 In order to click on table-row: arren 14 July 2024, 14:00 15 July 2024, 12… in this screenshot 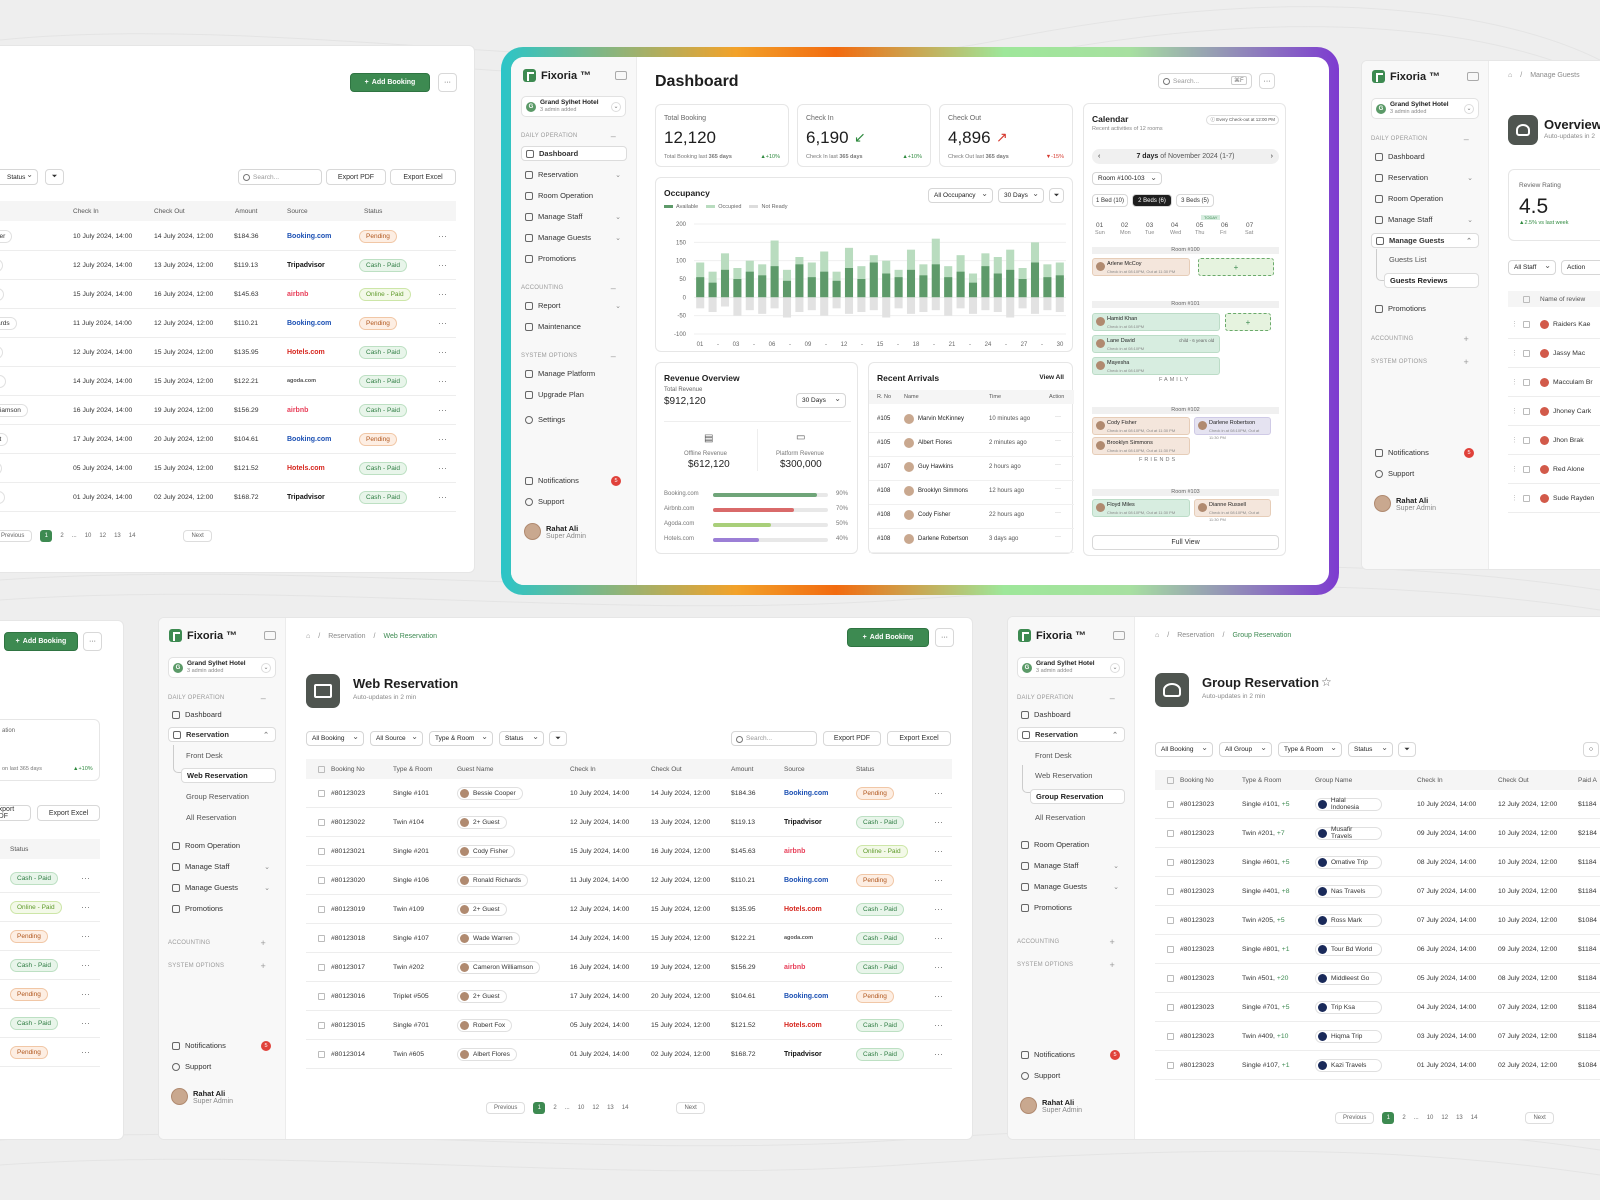, I will do `click(228, 381)`.